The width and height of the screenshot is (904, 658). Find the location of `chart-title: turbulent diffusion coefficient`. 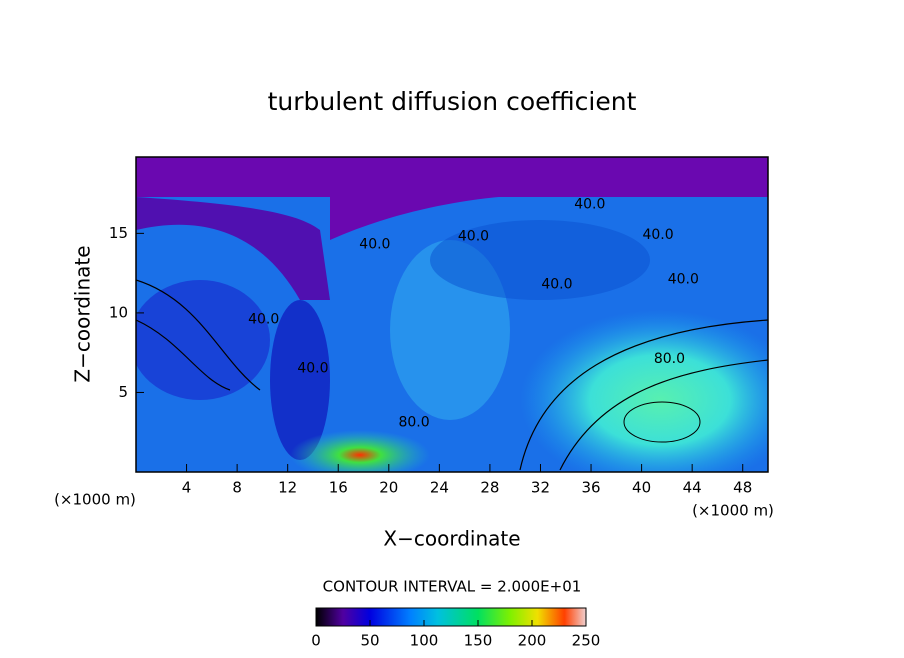

chart-title: turbulent diffusion coefficient is located at coordinates (452, 101).